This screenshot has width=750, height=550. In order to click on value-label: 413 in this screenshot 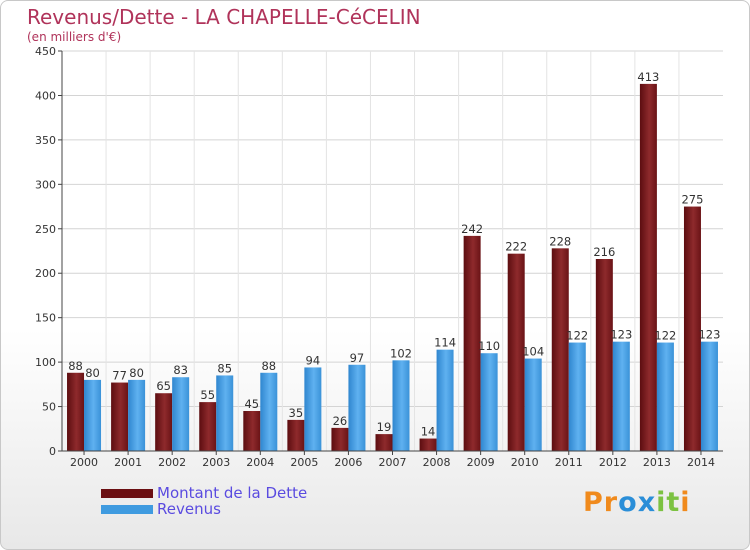, I will do `click(648, 77)`.